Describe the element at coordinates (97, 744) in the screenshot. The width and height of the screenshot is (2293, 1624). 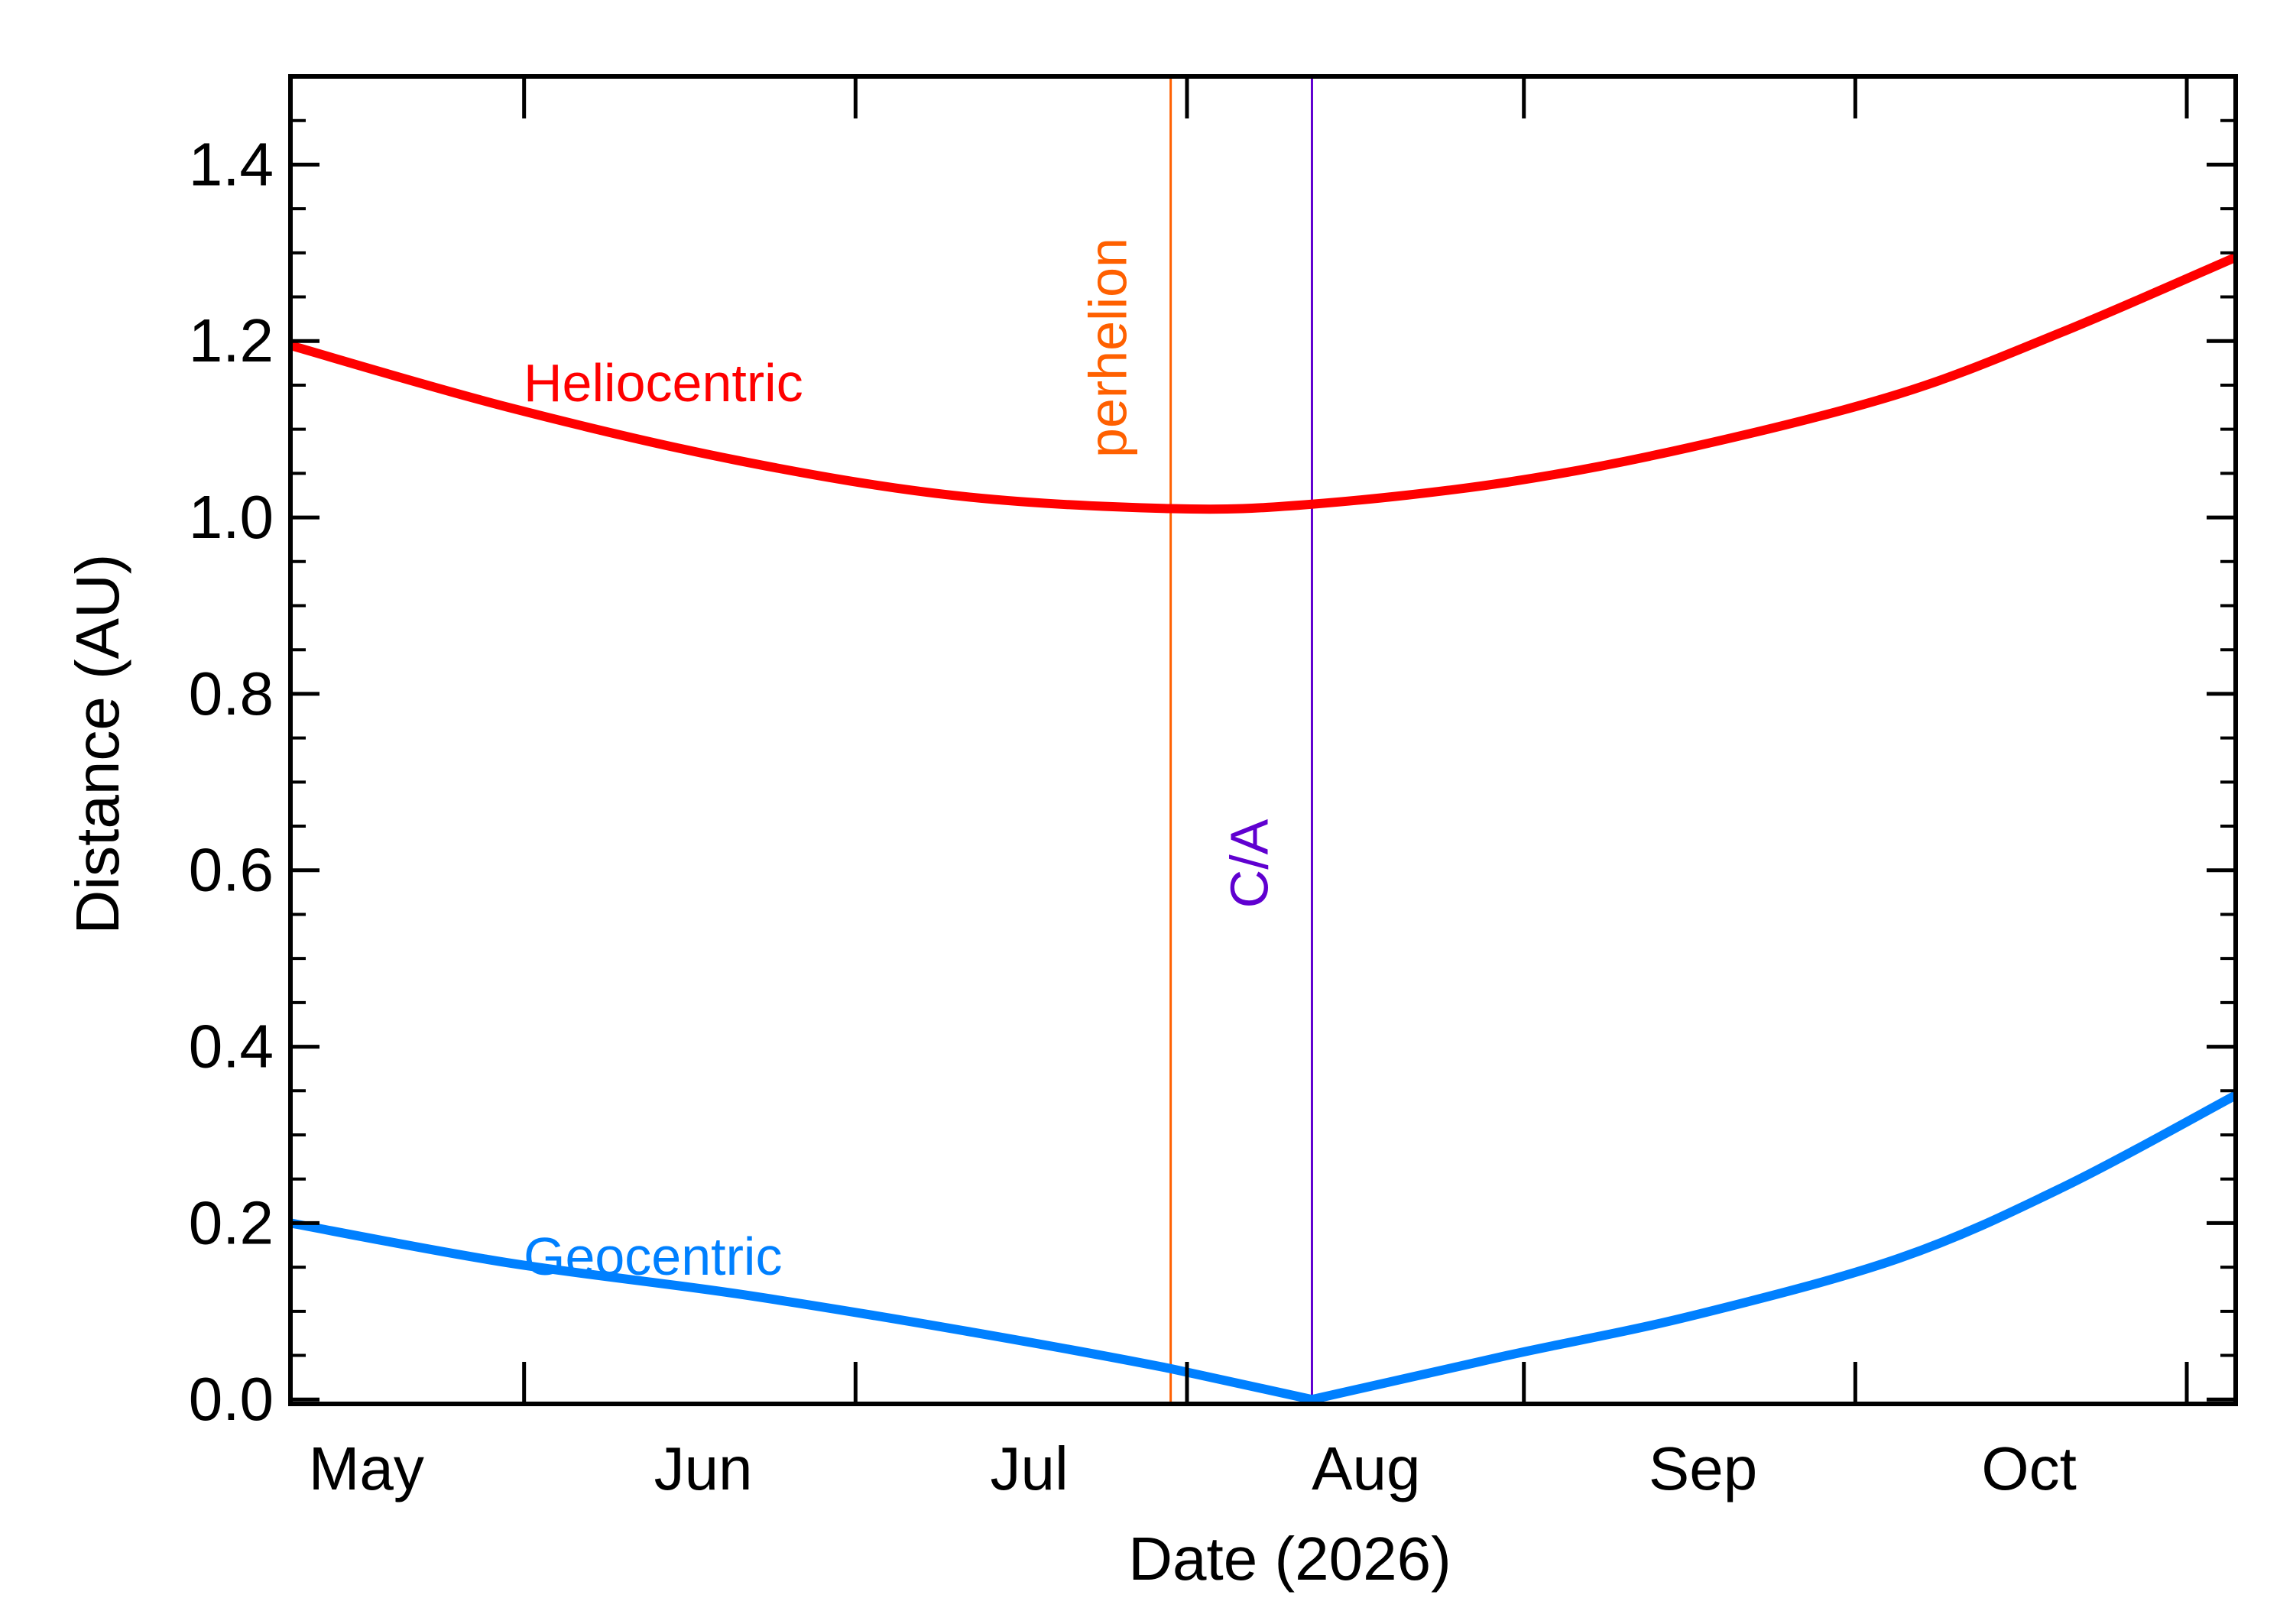
I see `y-axis-title: Distance (AU)` at that location.